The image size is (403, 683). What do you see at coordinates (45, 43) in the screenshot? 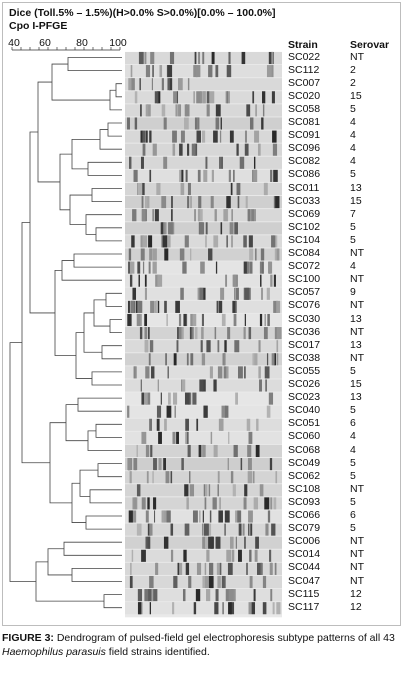
I see `scale-tick-label: 60` at bounding box center [45, 43].